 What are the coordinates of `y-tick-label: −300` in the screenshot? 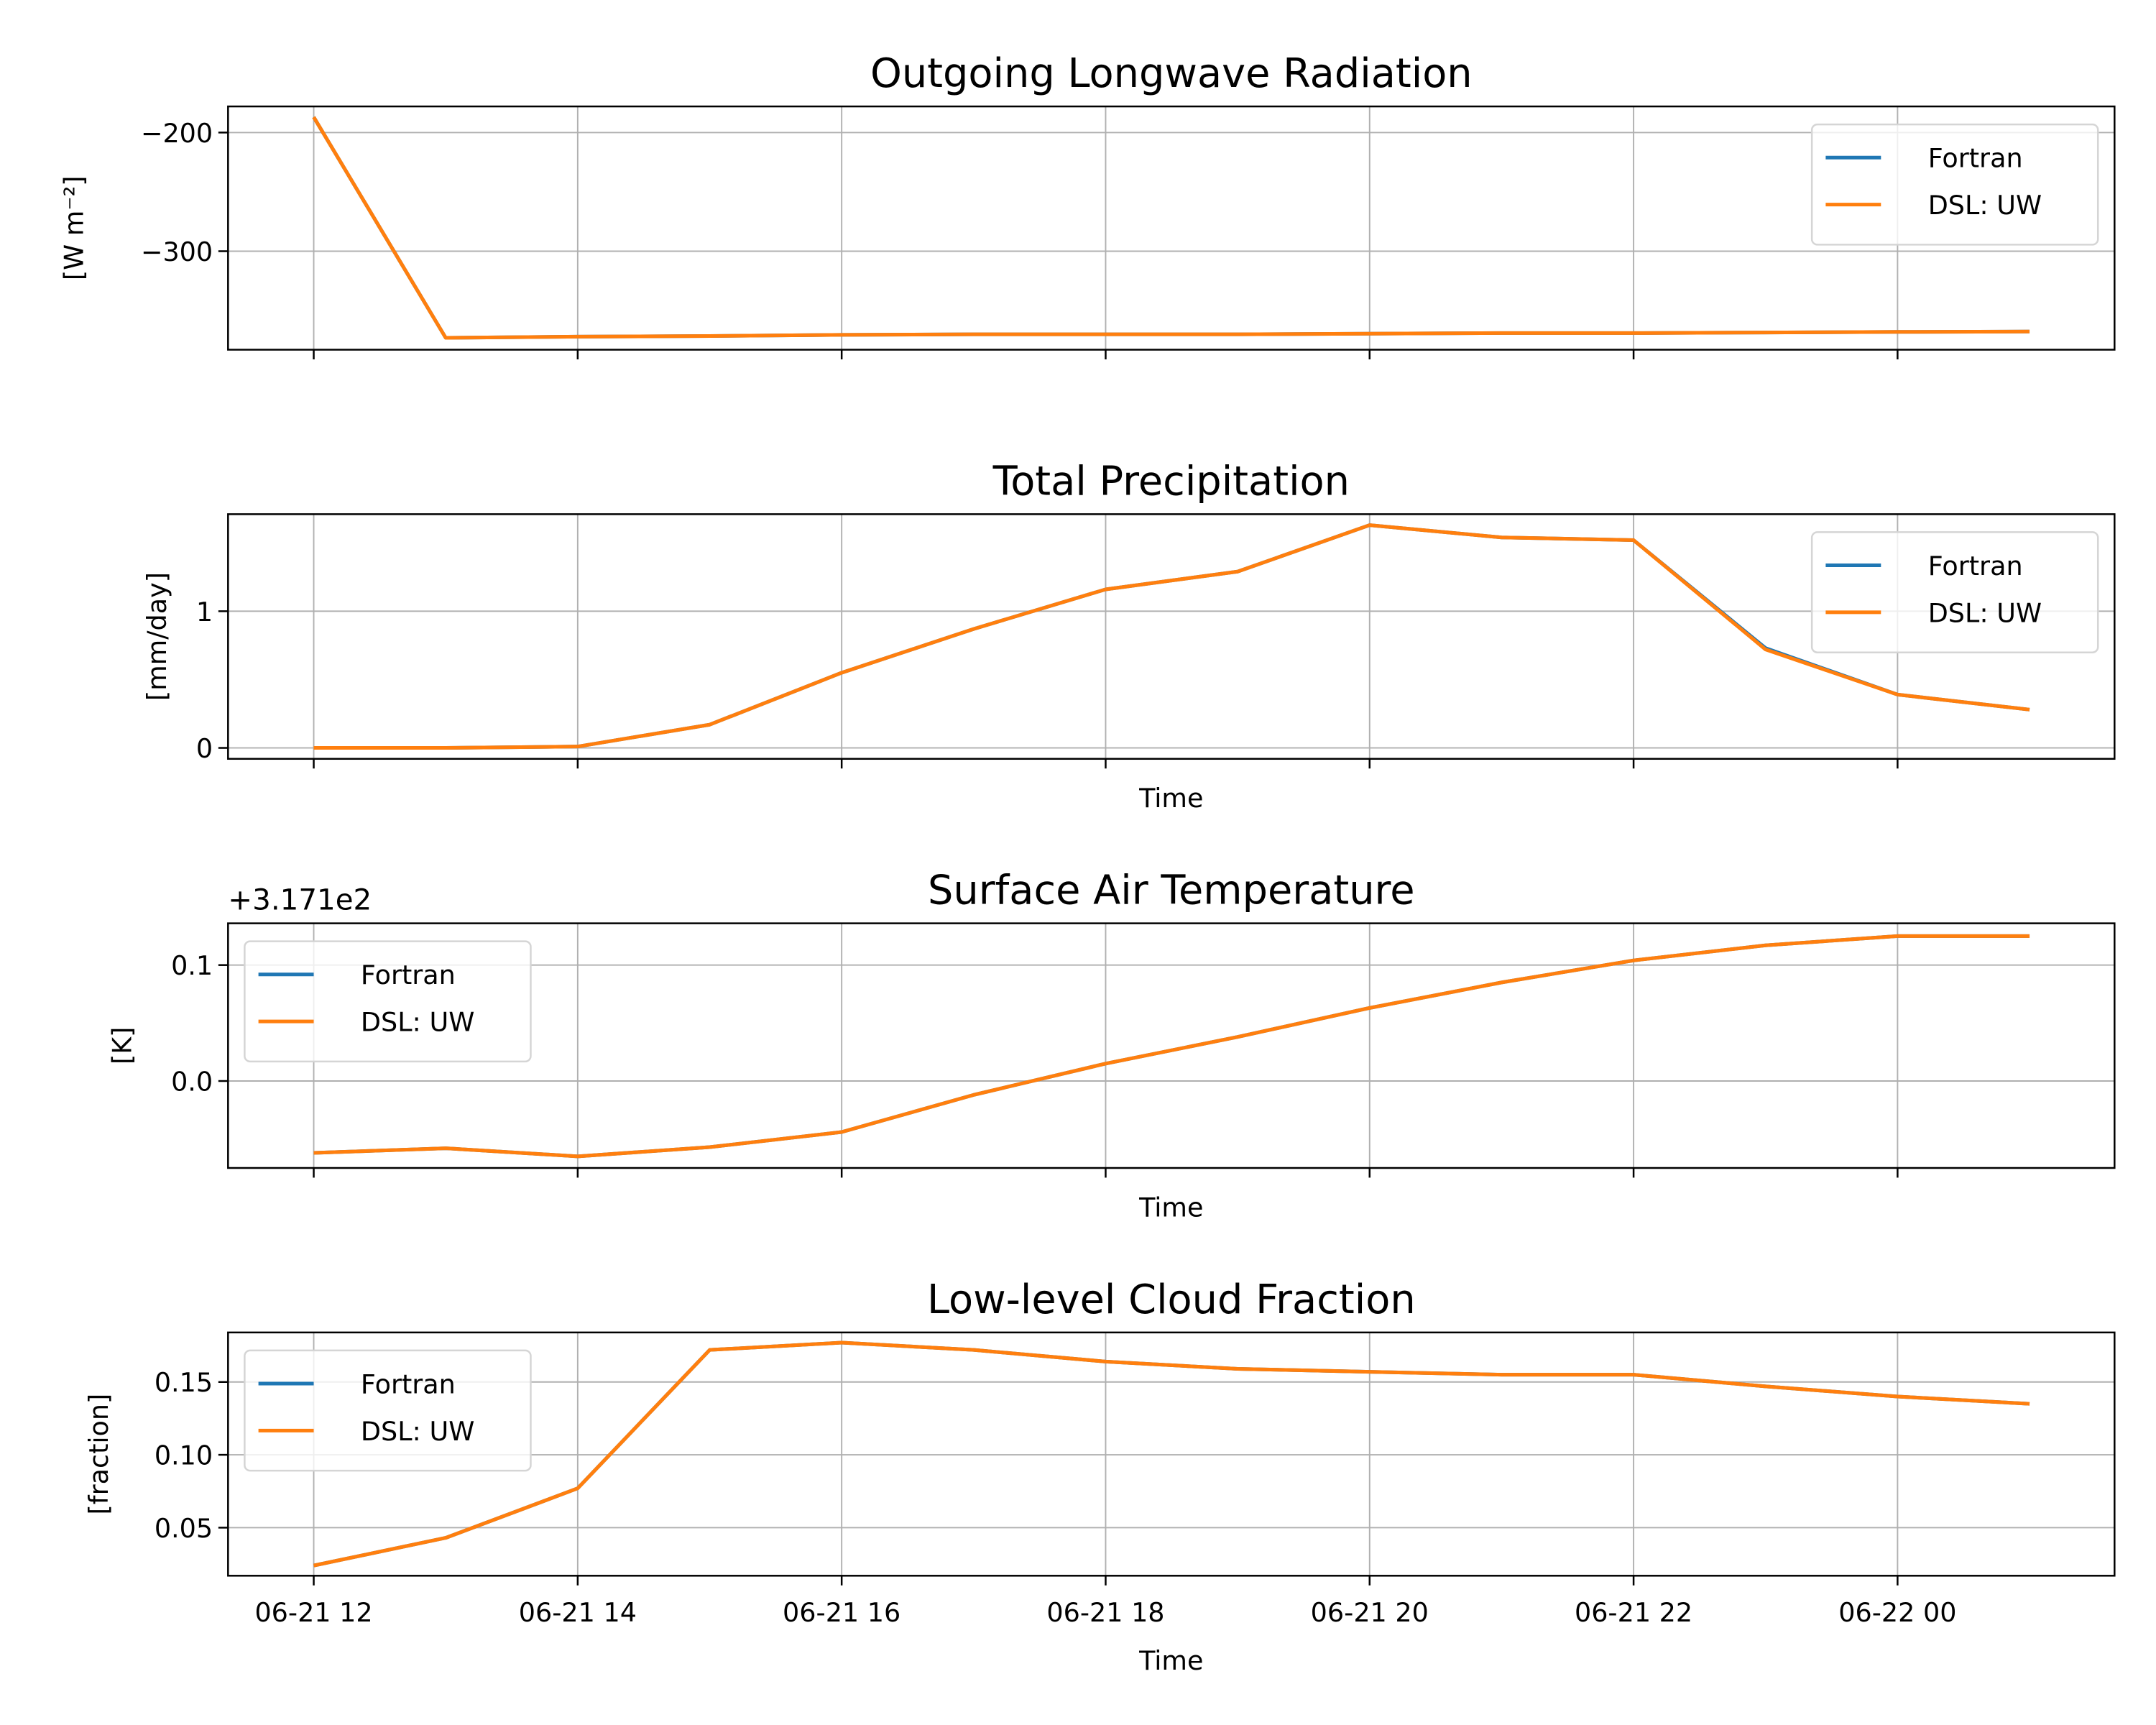 It's located at (177, 251).